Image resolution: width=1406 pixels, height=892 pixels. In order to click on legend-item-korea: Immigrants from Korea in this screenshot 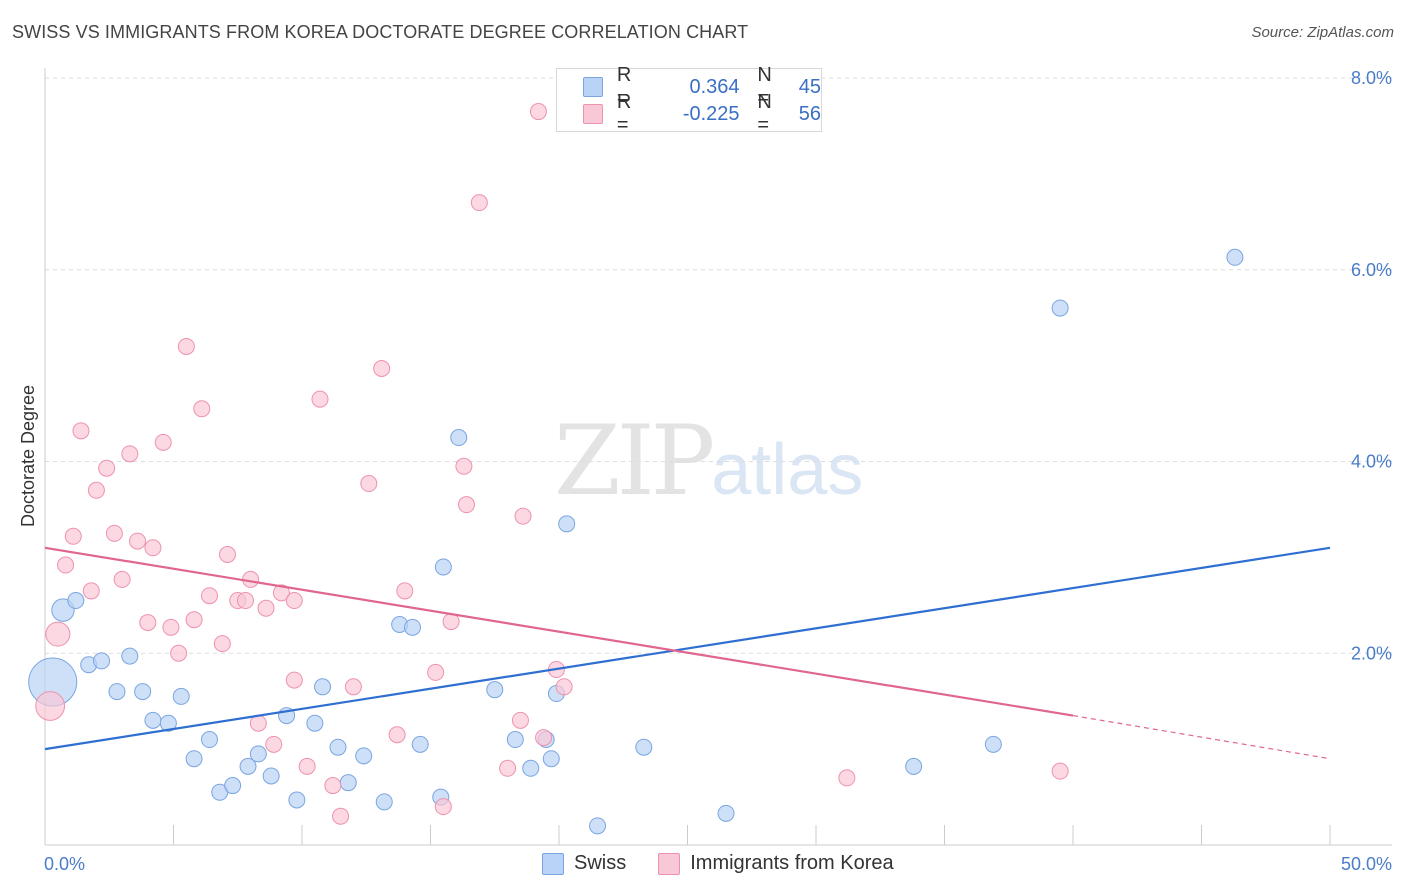, I will do `click(776, 863)`.